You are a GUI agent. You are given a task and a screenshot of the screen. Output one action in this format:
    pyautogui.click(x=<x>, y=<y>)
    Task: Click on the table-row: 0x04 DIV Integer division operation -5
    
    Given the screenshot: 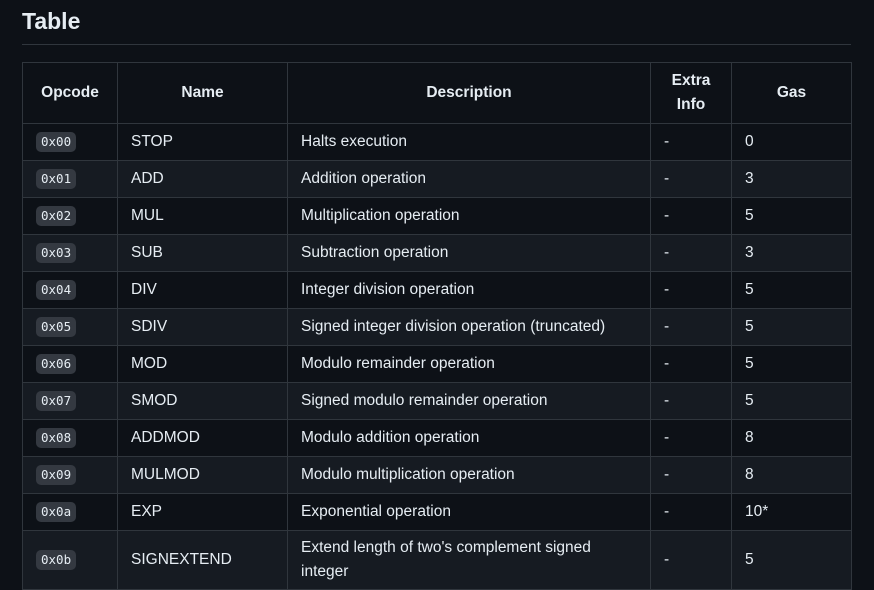 What is the action you would take?
    pyautogui.click(x=437, y=290)
    